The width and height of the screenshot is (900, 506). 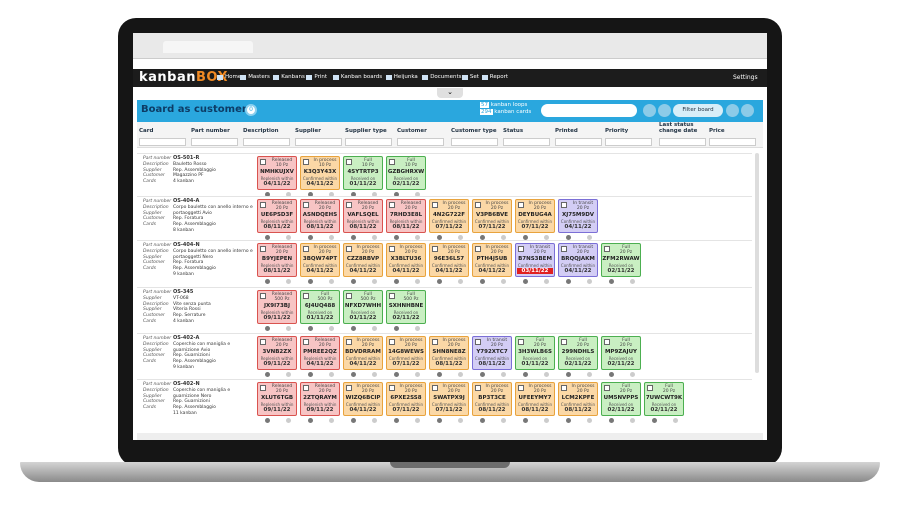 What do you see at coordinates (589, 110) in the screenshot?
I see `search-box` at bounding box center [589, 110].